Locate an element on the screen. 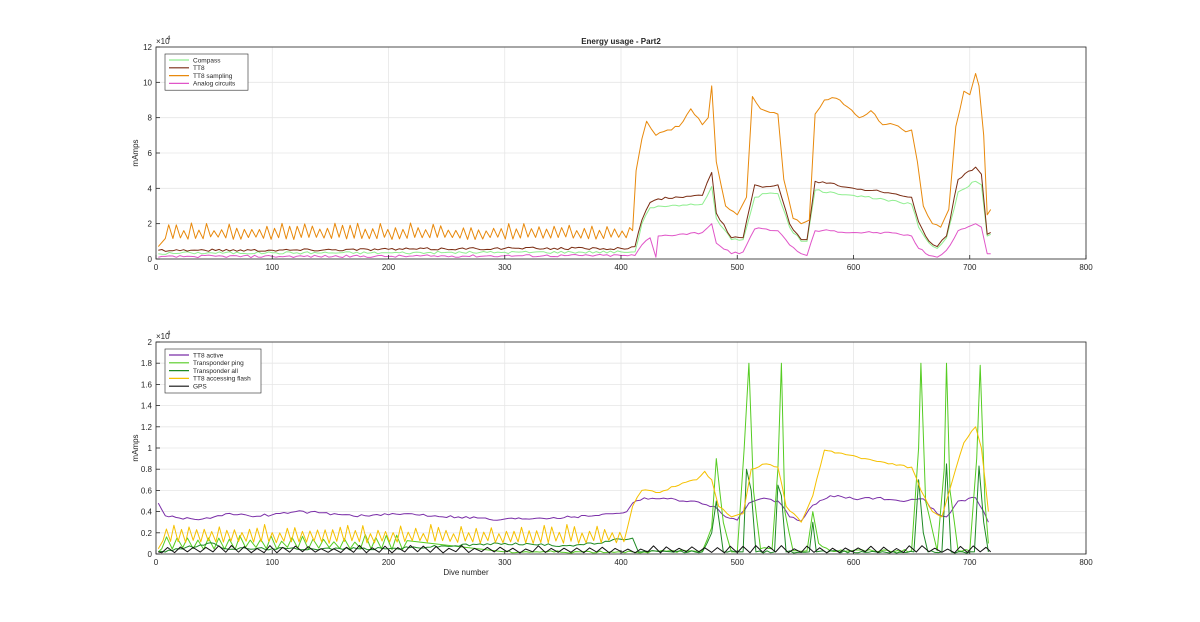  legend-label: TT8 is located at coordinates (199, 68).